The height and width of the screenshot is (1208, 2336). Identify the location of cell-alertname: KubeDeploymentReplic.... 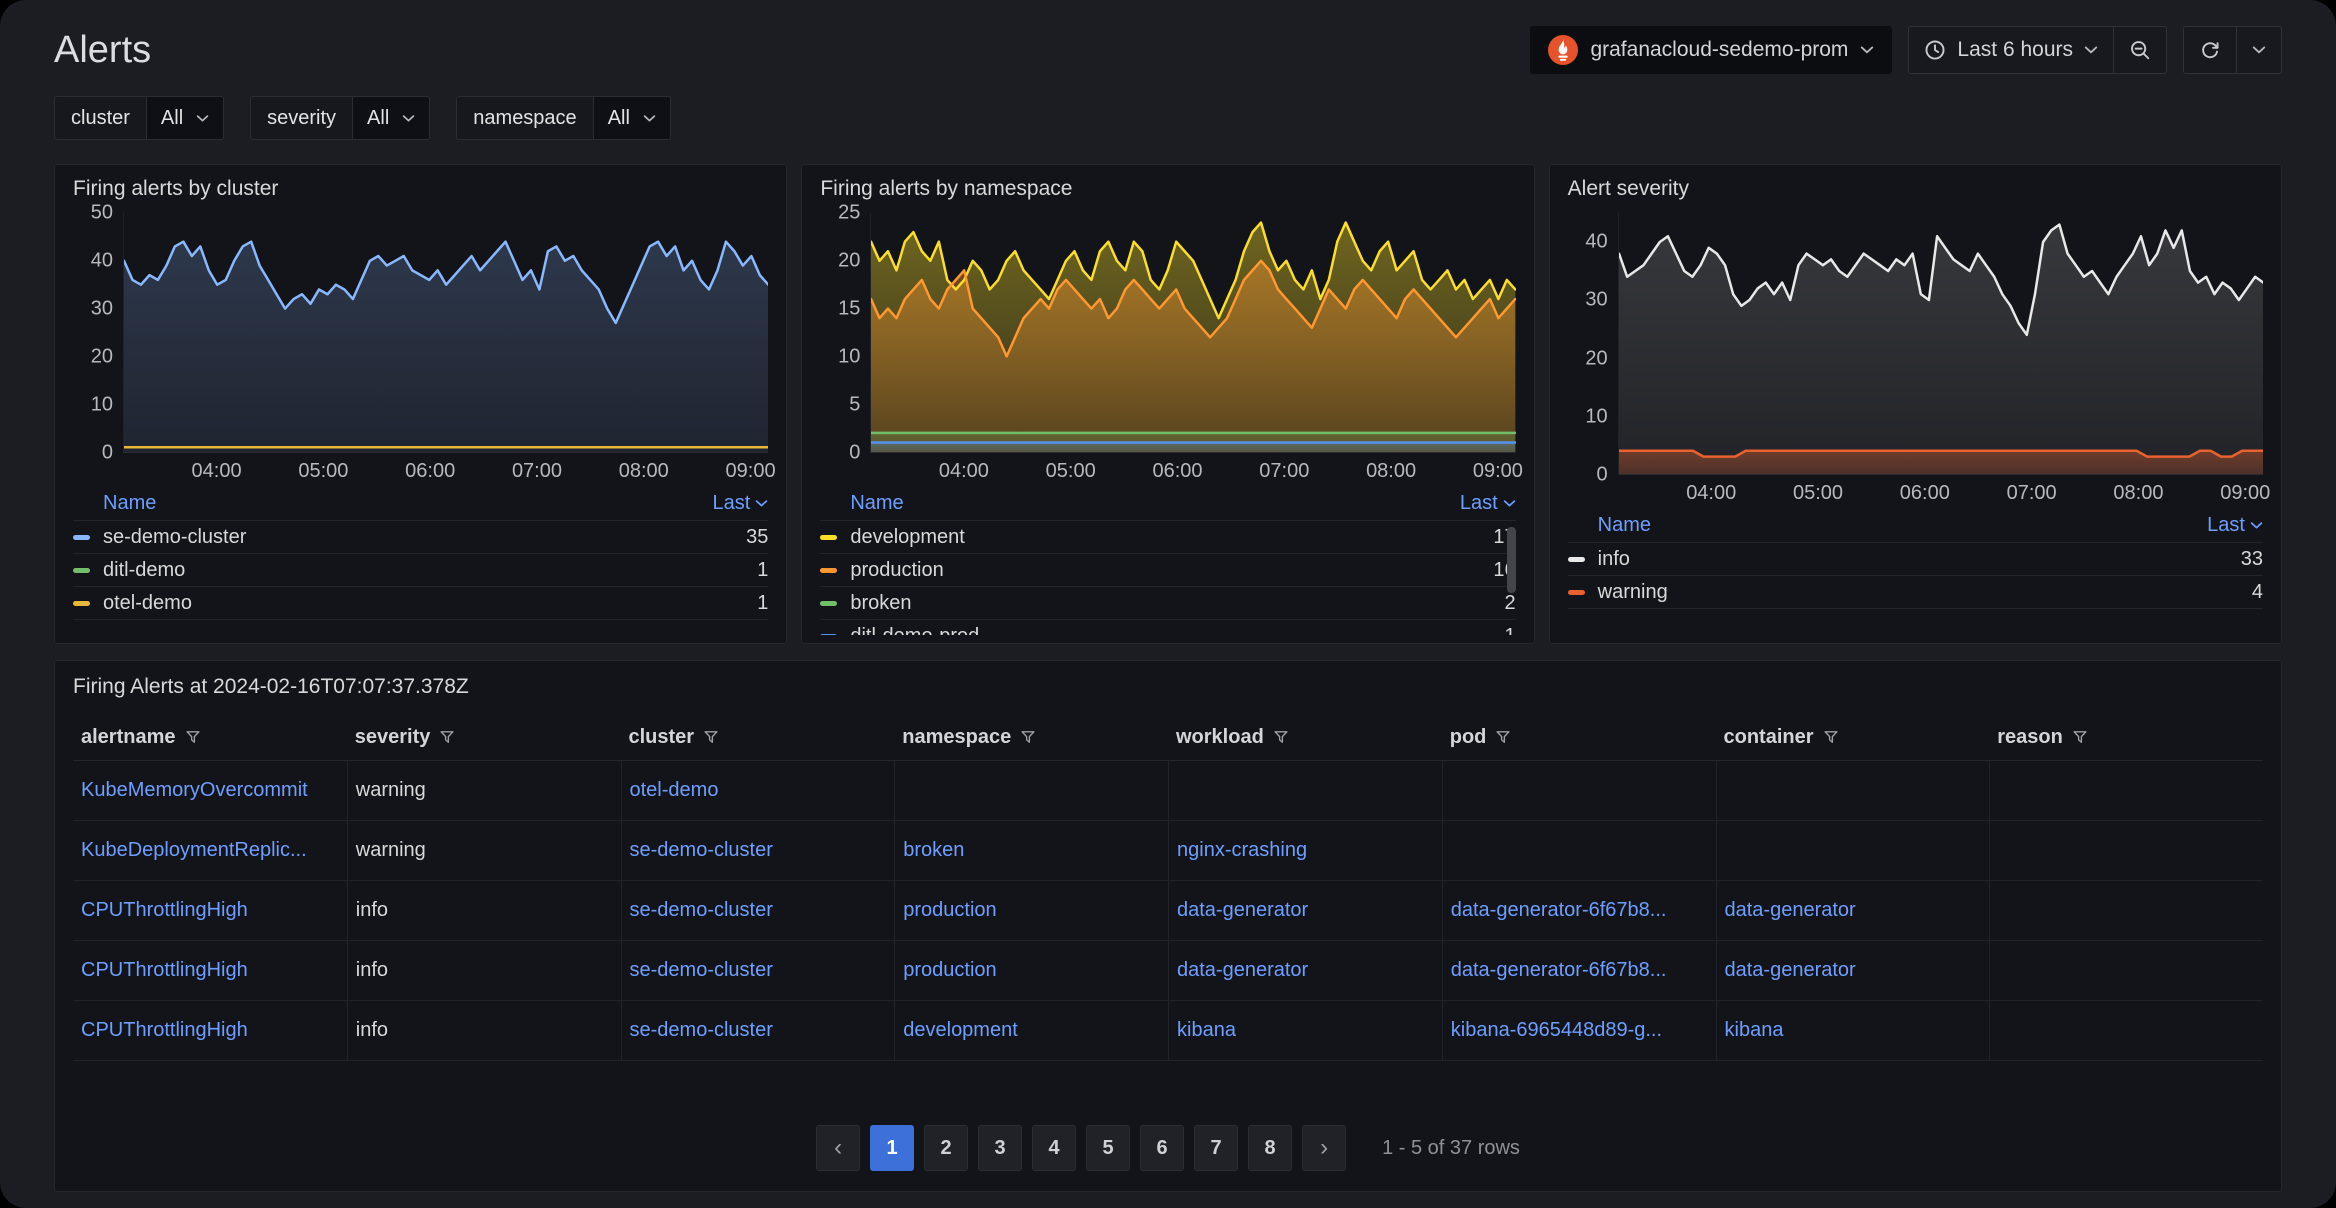
(194, 850).